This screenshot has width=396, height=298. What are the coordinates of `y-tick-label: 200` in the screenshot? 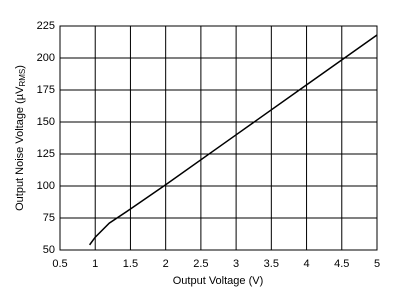 It's located at (46, 58).